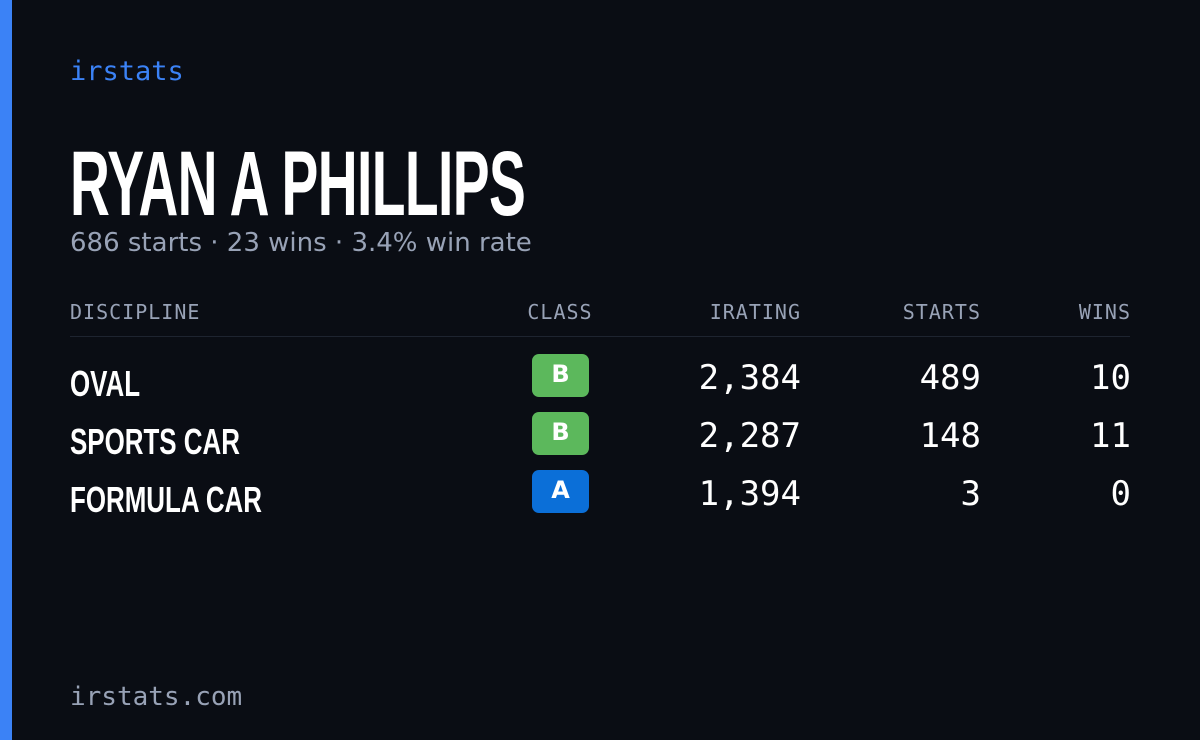  Describe the element at coordinates (950, 436) in the screenshot. I see `starts: 148` at that location.